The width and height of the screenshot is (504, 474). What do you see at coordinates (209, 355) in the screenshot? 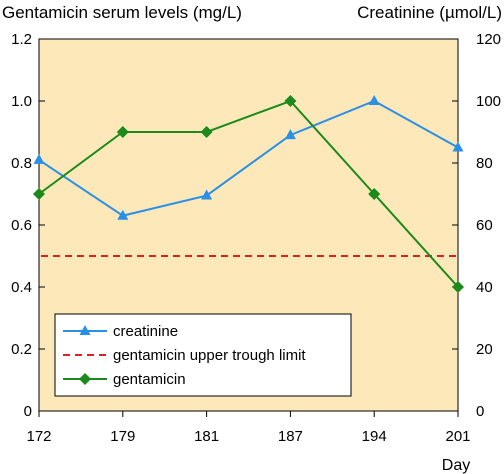
I see `legend-label: gentamicin upper trough limit` at bounding box center [209, 355].